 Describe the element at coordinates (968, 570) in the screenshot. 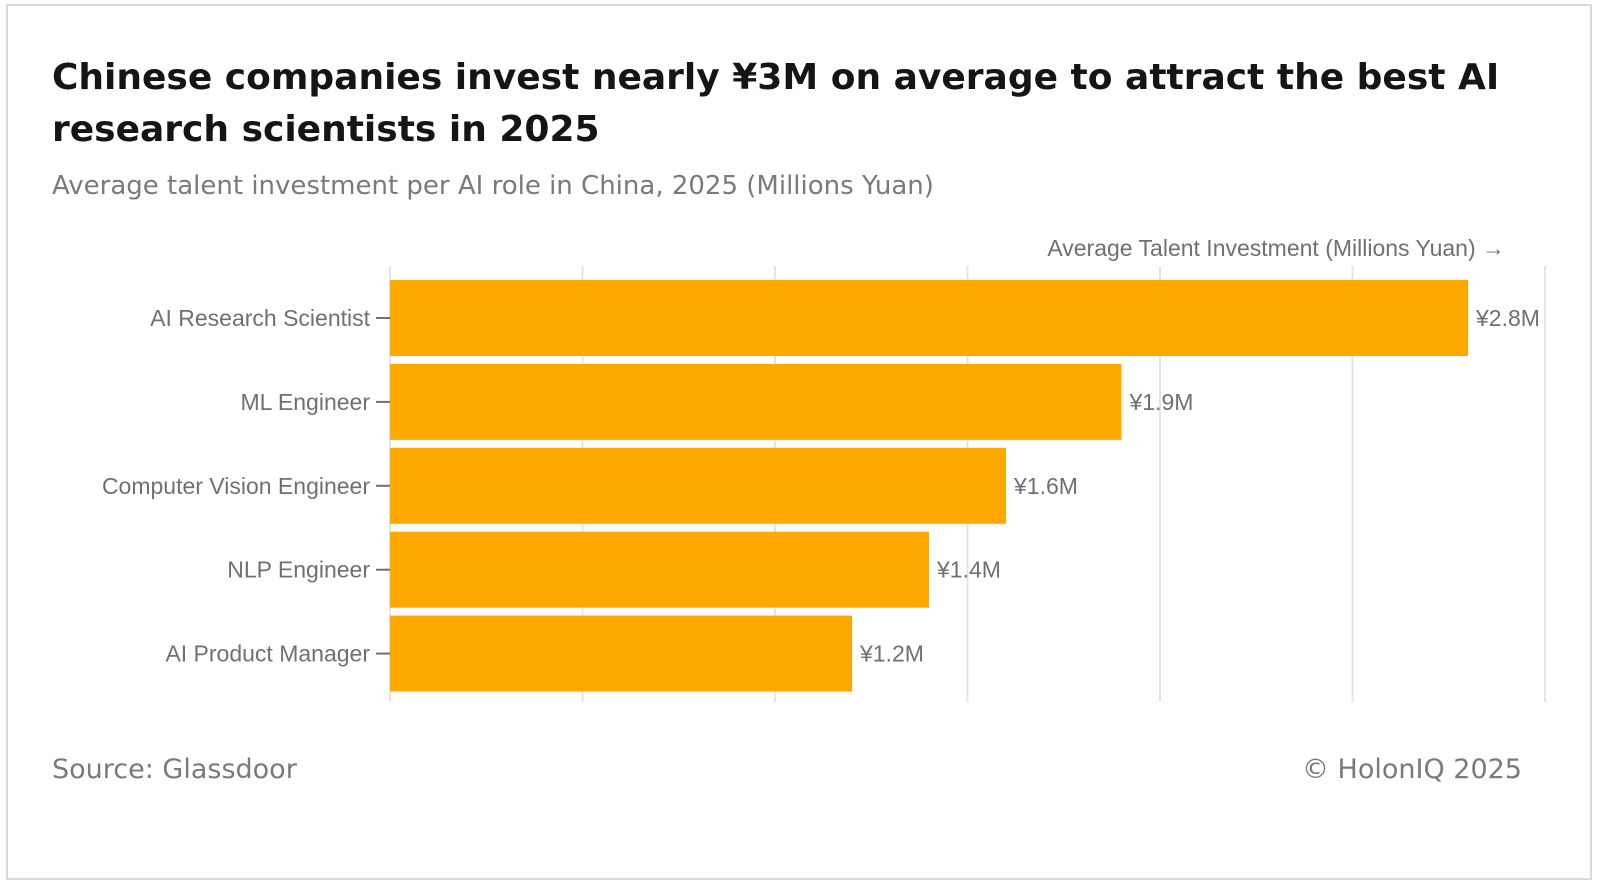

I see `value-label: ¥1.4M` at that location.